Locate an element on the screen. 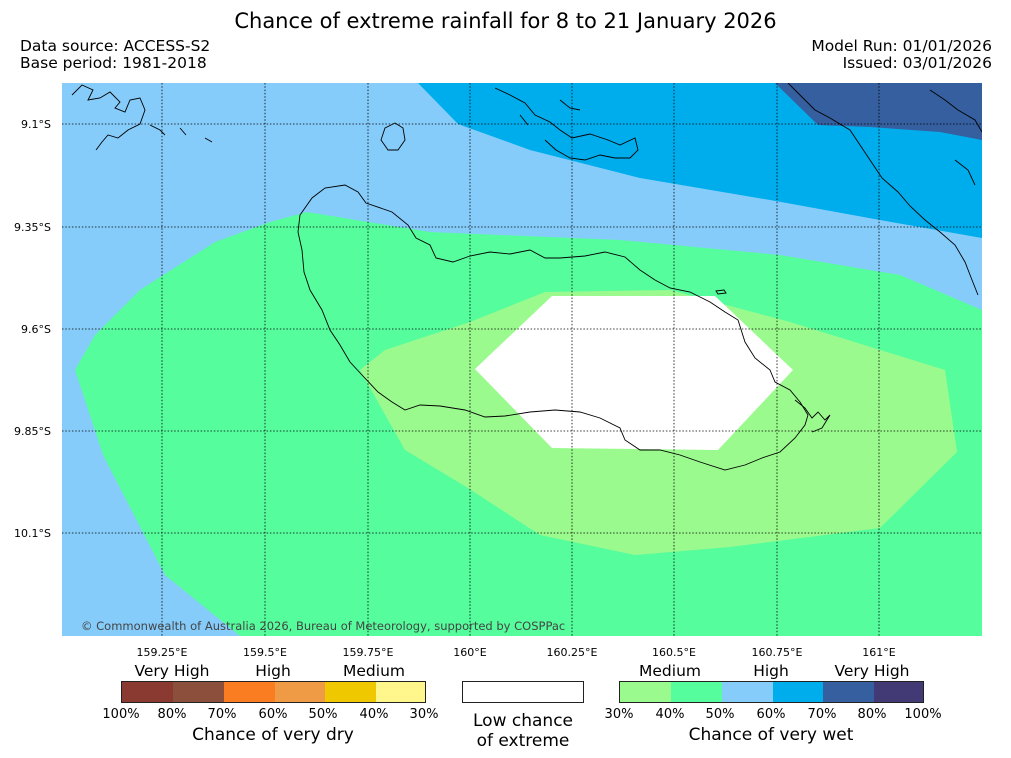 The image size is (1011, 758). dry-colorbar is located at coordinates (273, 692).